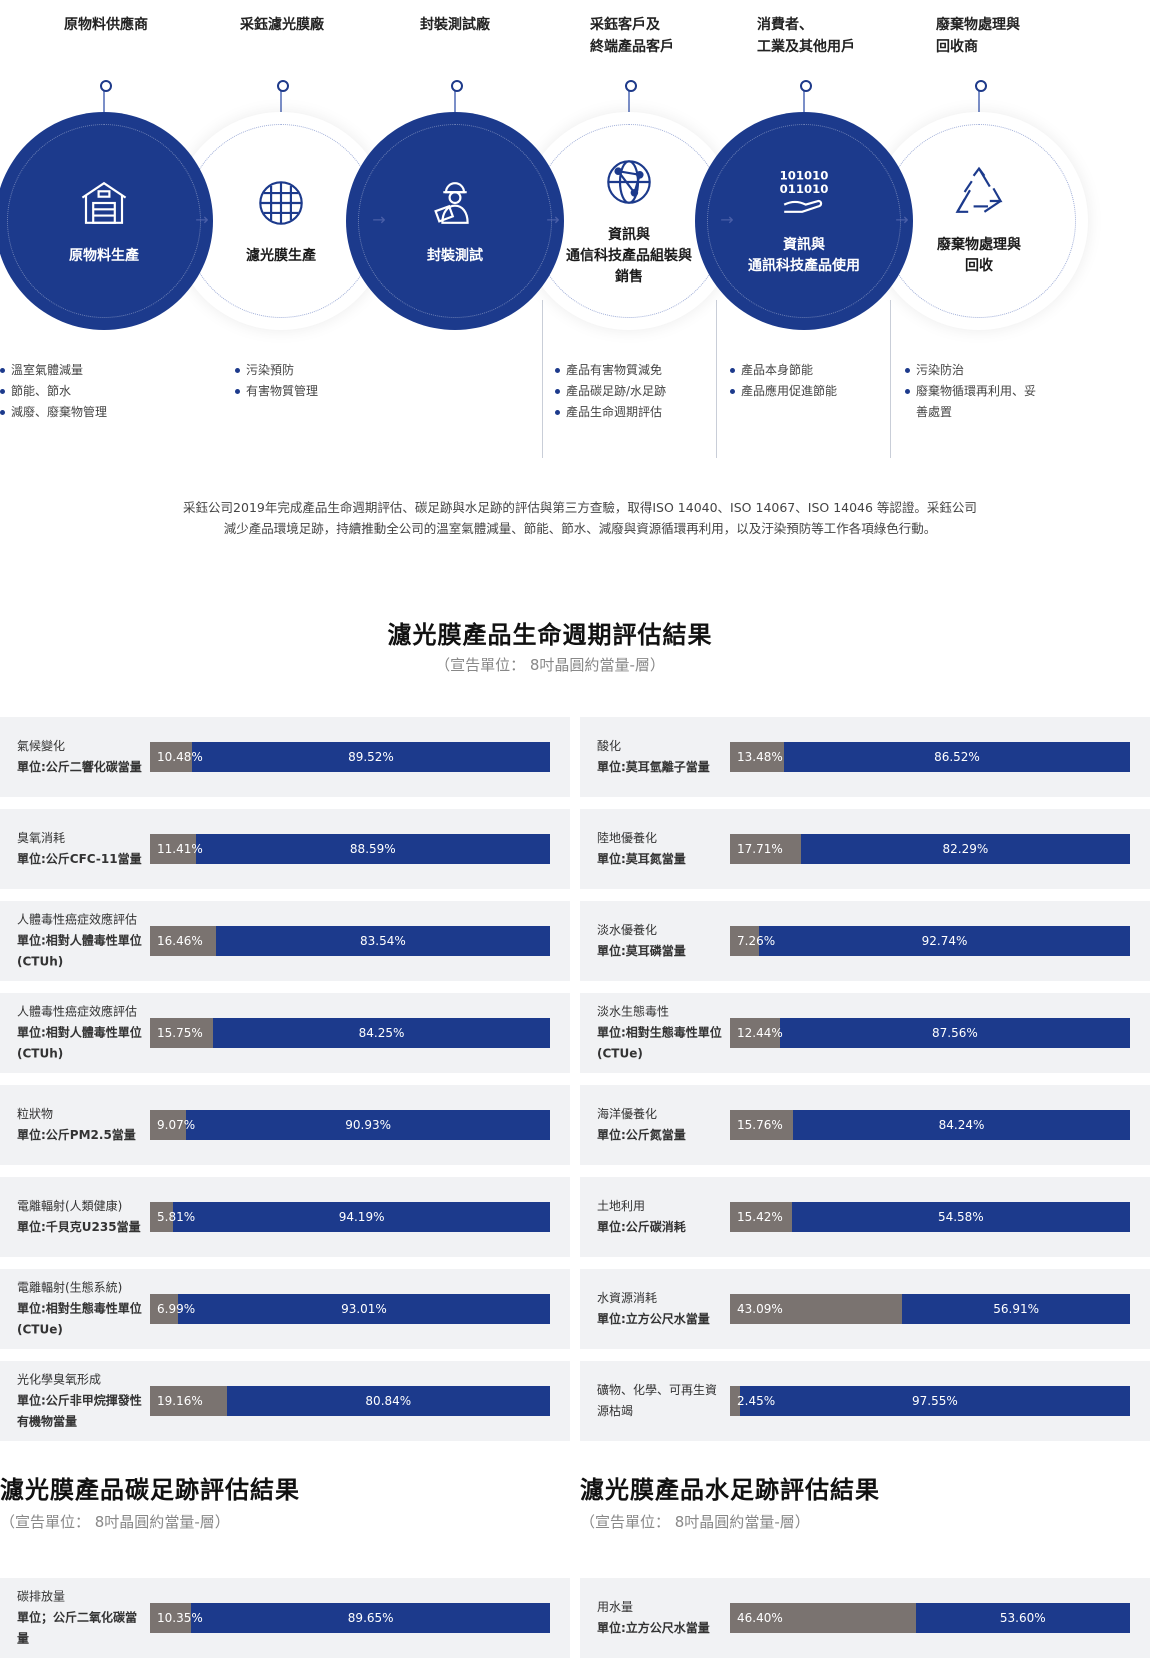  Describe the element at coordinates (641, 1227) in the screenshot. I see `impact-unit: 單位:公斤碳消耗` at that location.